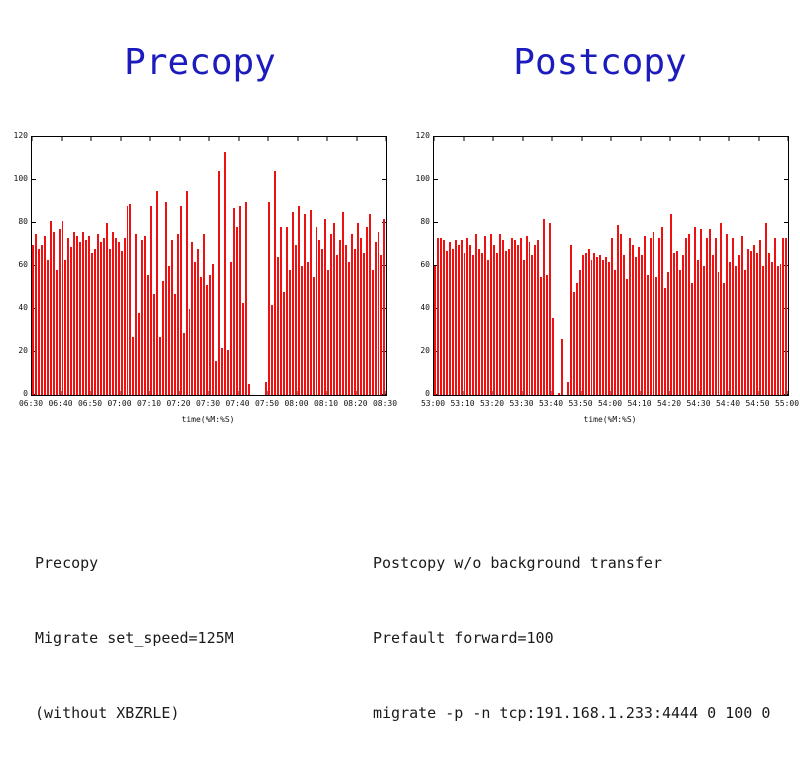 This screenshot has width=800, height=776. Describe the element at coordinates (90, 403) in the screenshot. I see `x-tick-label: 06:50` at that location.